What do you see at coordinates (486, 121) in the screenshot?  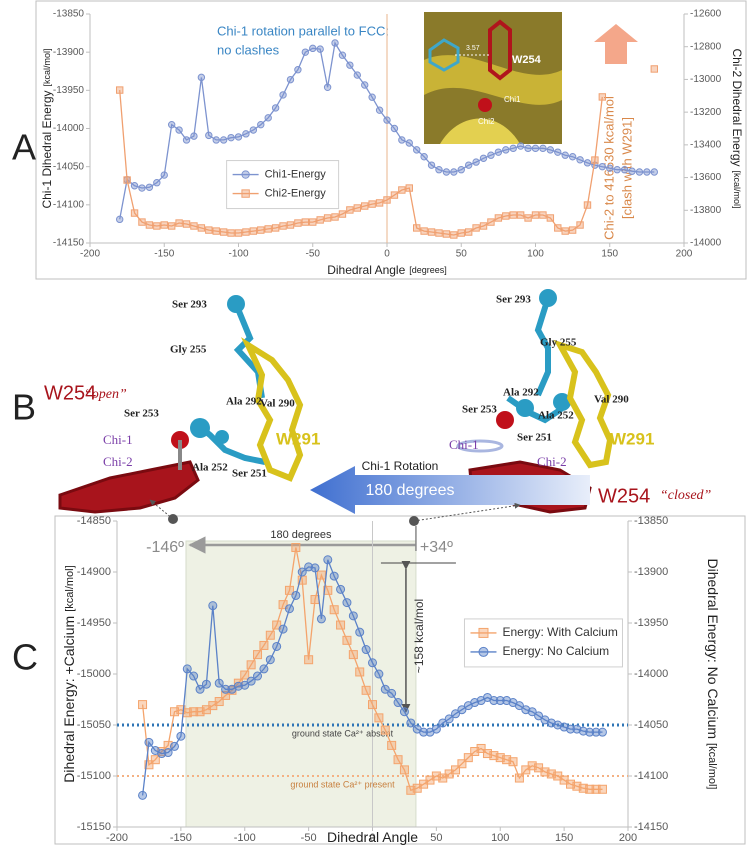 I see `inset-label: Chi2` at bounding box center [486, 121].